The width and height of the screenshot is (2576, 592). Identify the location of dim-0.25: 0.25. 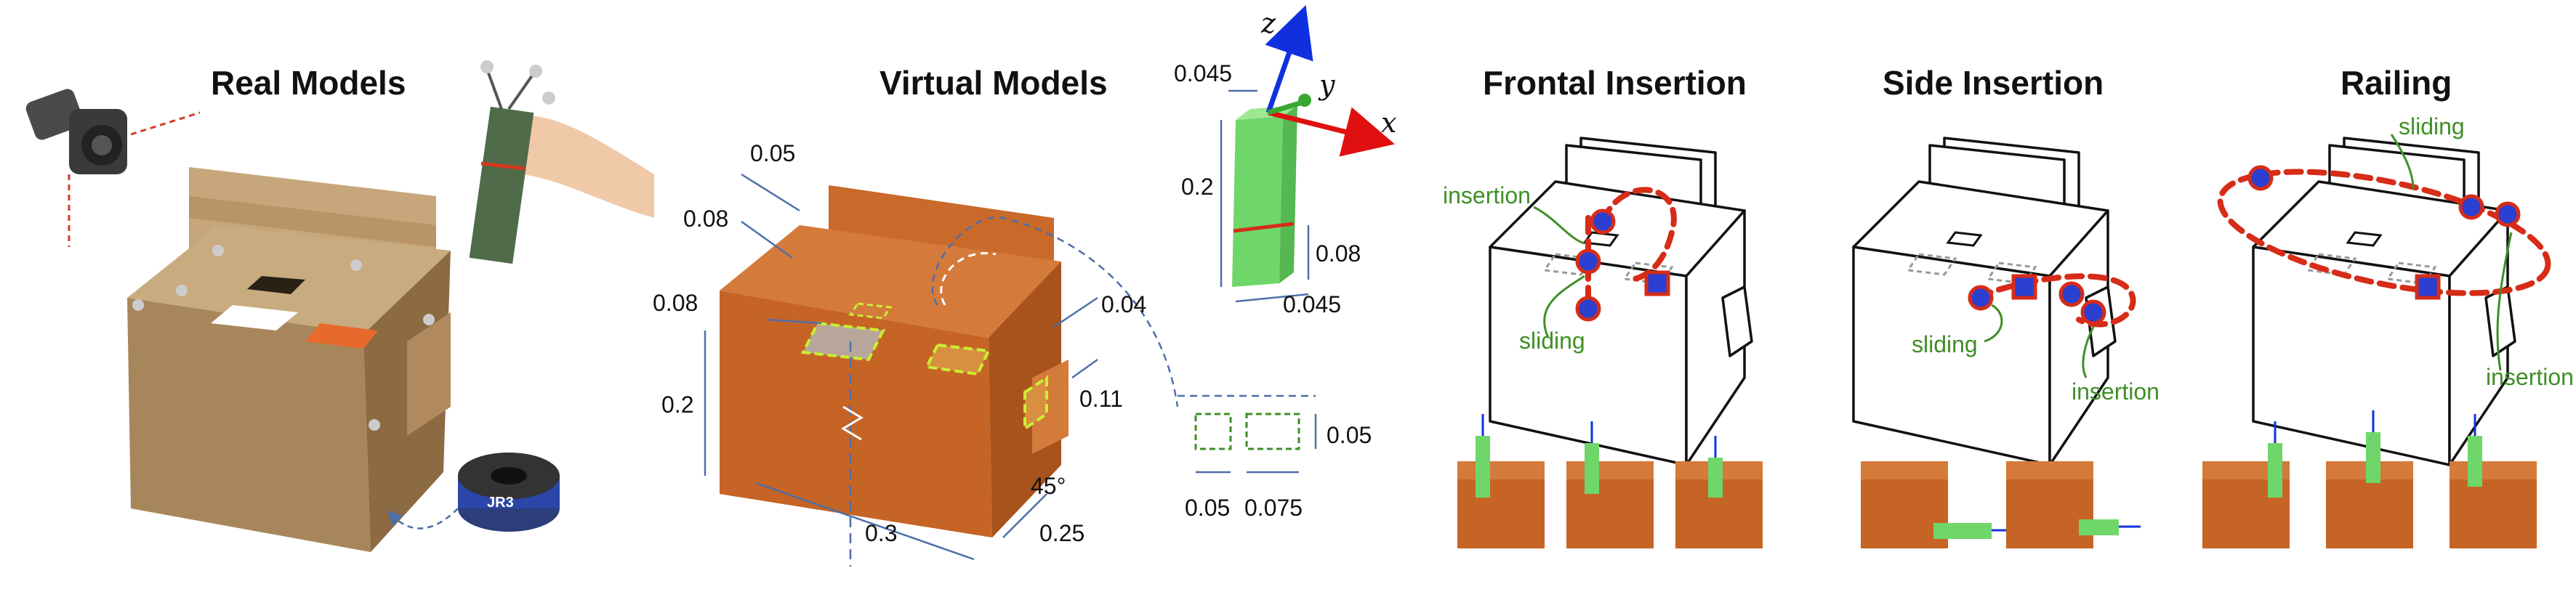
(1061, 533).